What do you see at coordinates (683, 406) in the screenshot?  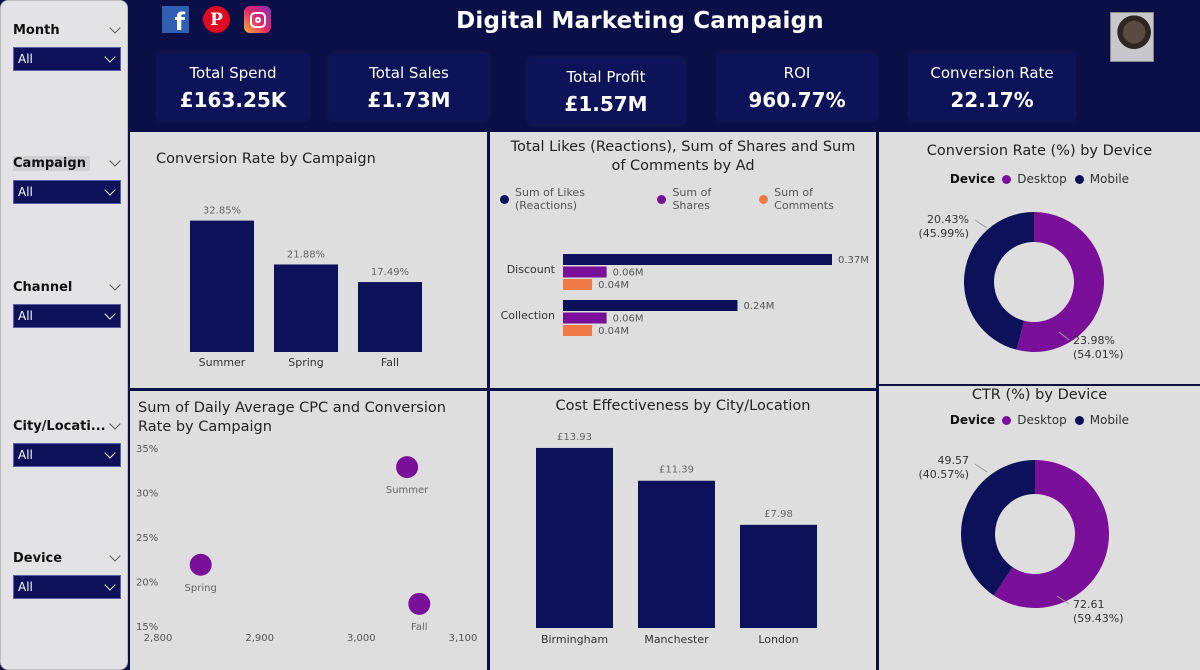 I see `chart-title: Cost Effectiveness by City/Location` at bounding box center [683, 406].